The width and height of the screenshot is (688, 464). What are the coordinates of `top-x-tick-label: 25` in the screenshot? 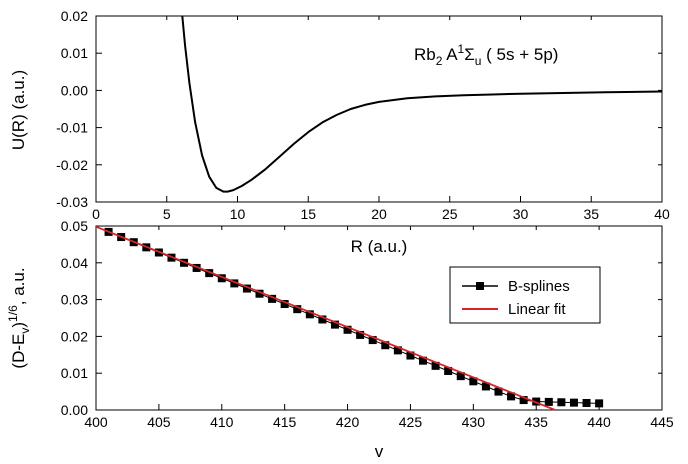 It's located at (450, 214).